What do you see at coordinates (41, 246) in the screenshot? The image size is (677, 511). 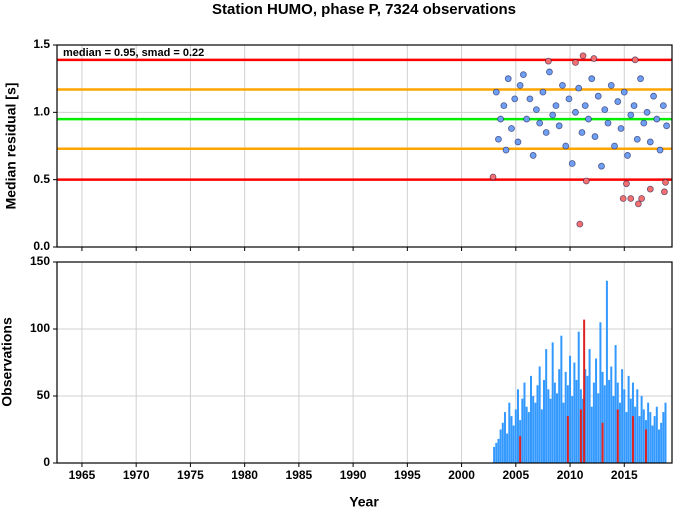 I see `y-tick-label: 0.0` at bounding box center [41, 246].